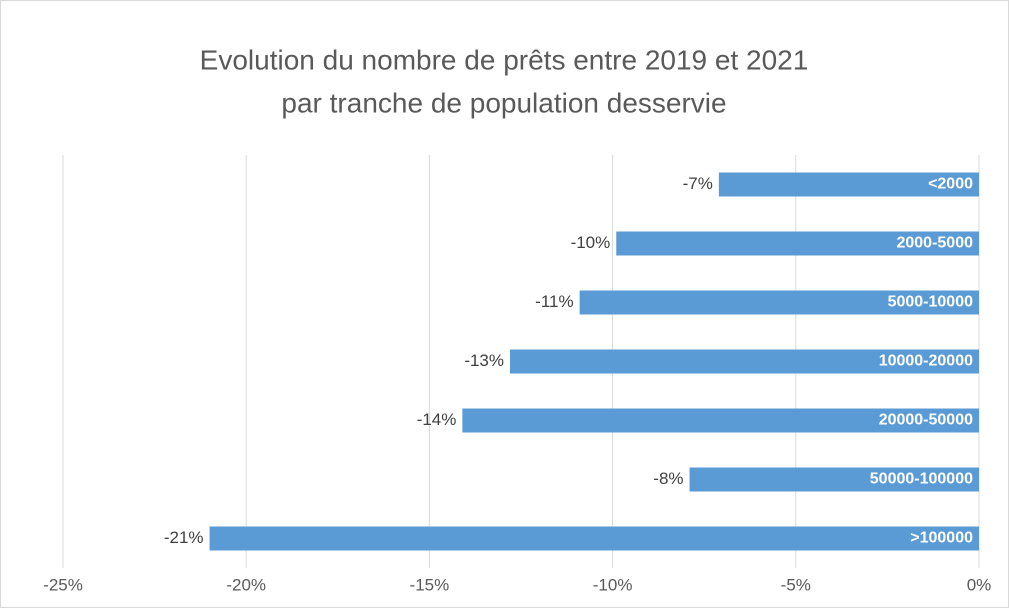 This screenshot has height=608, width=1009. What do you see at coordinates (934, 243) in the screenshot?
I see `category-label: 2000-5000` at bounding box center [934, 243].